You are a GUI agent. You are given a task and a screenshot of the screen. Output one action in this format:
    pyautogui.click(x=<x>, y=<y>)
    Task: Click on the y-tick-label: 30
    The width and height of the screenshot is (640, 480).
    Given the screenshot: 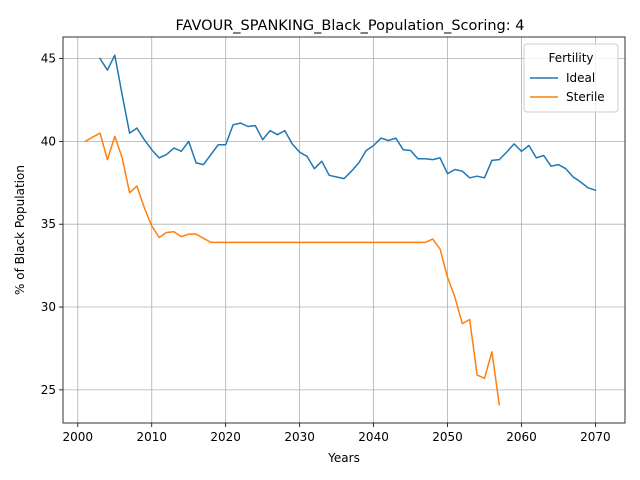 What is the action you would take?
    pyautogui.click(x=48, y=307)
    